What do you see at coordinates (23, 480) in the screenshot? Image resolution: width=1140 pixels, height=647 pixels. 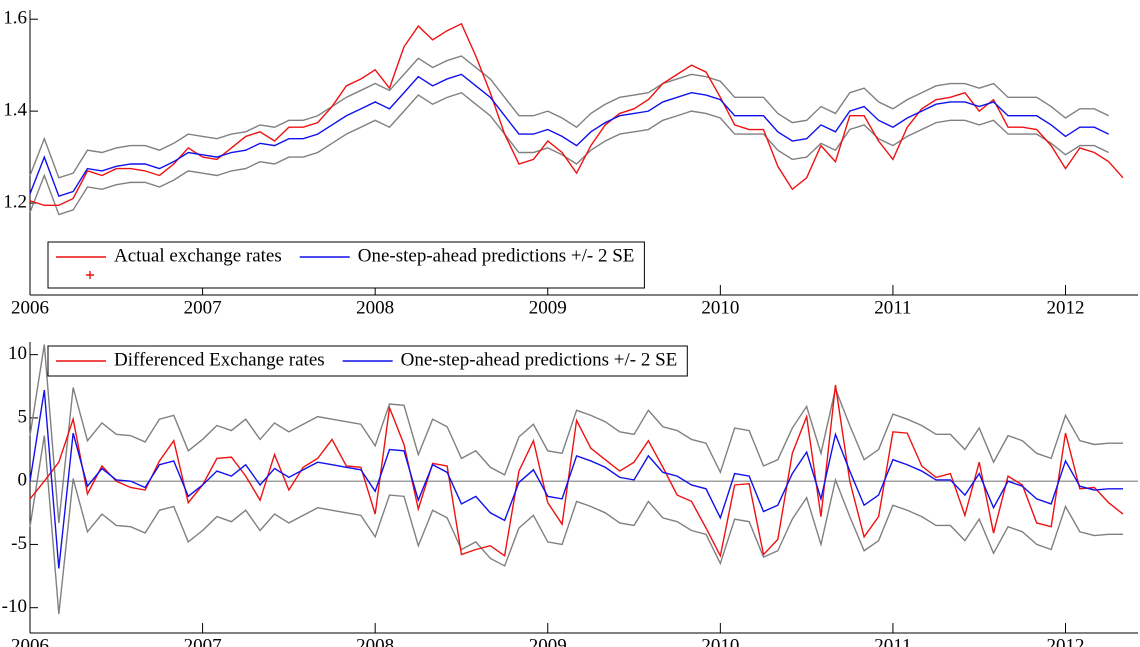 I see `y-tick-label: 0` at bounding box center [23, 480].